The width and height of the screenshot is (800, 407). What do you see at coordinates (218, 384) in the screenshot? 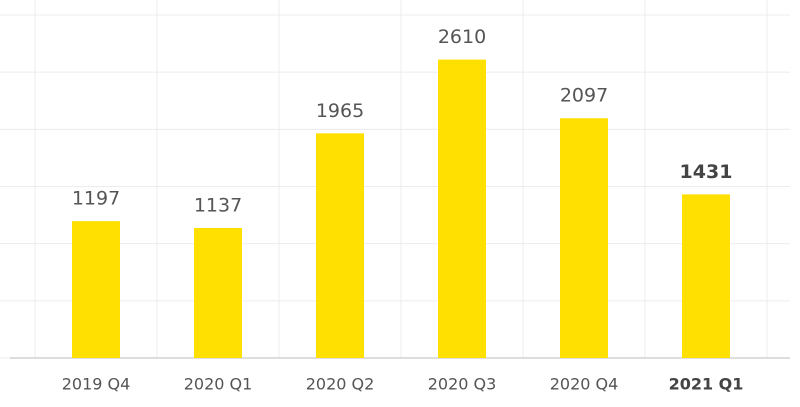
I see `x-tick-label: 2020 Q1` at bounding box center [218, 384].